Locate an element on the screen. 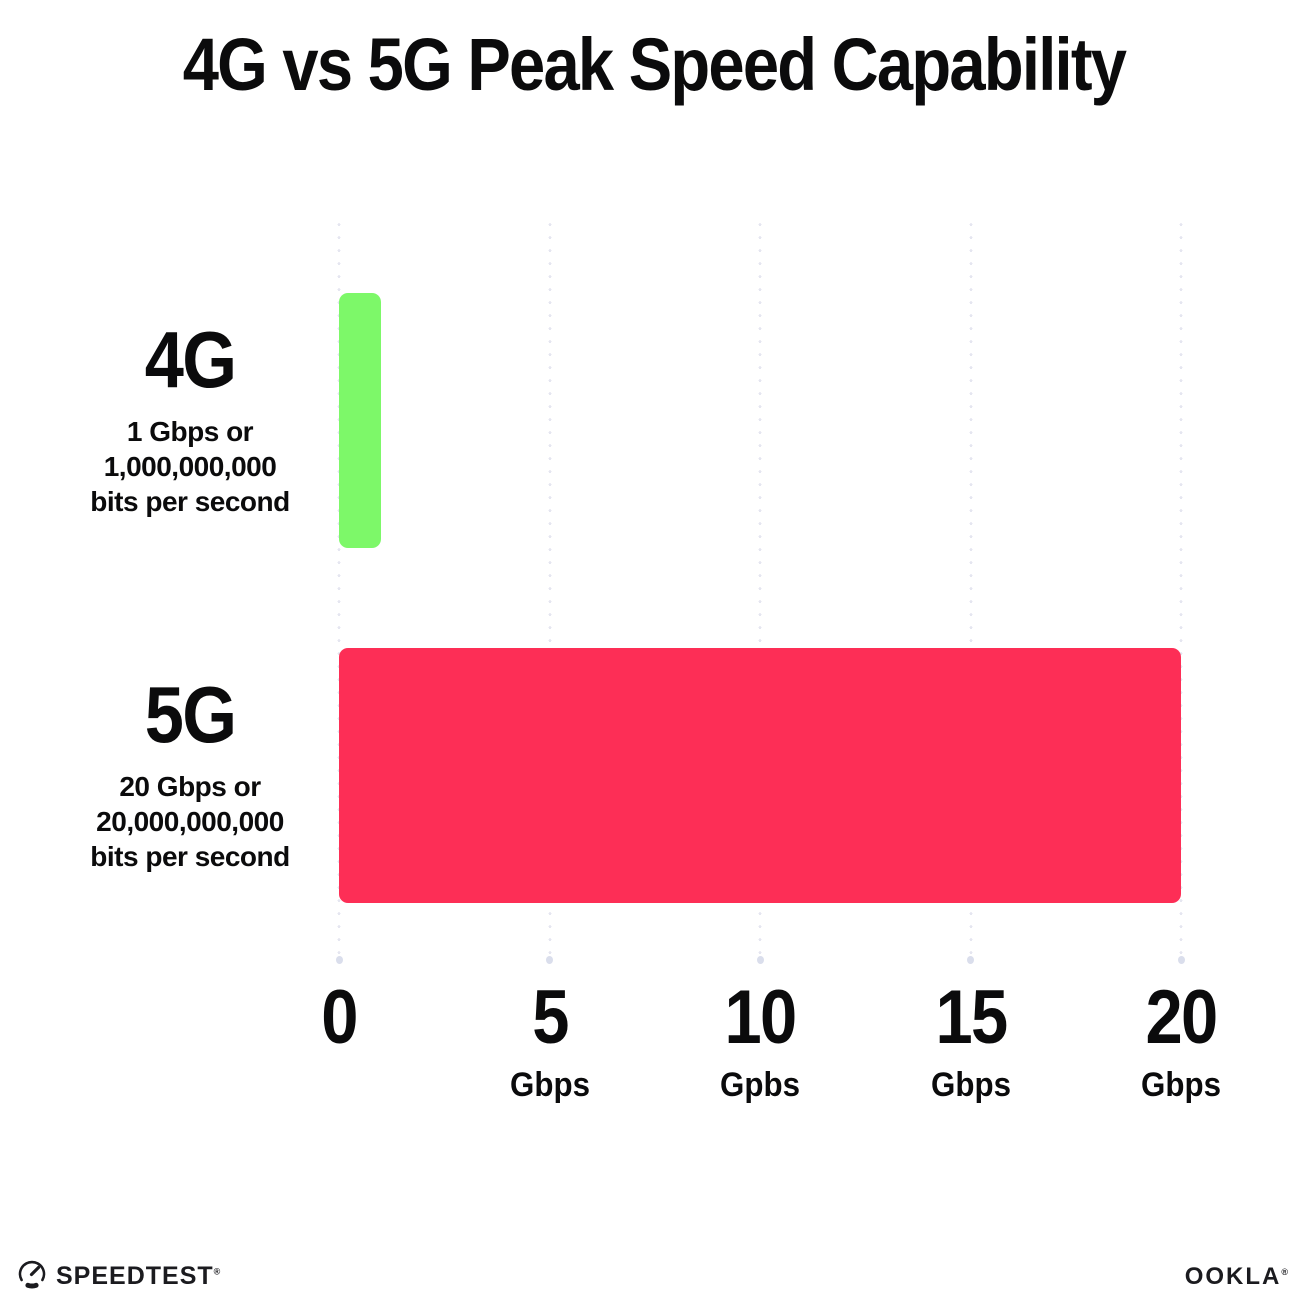 The height and width of the screenshot is (1315, 1308). x-tick-number: 10 is located at coordinates (761, 1017).